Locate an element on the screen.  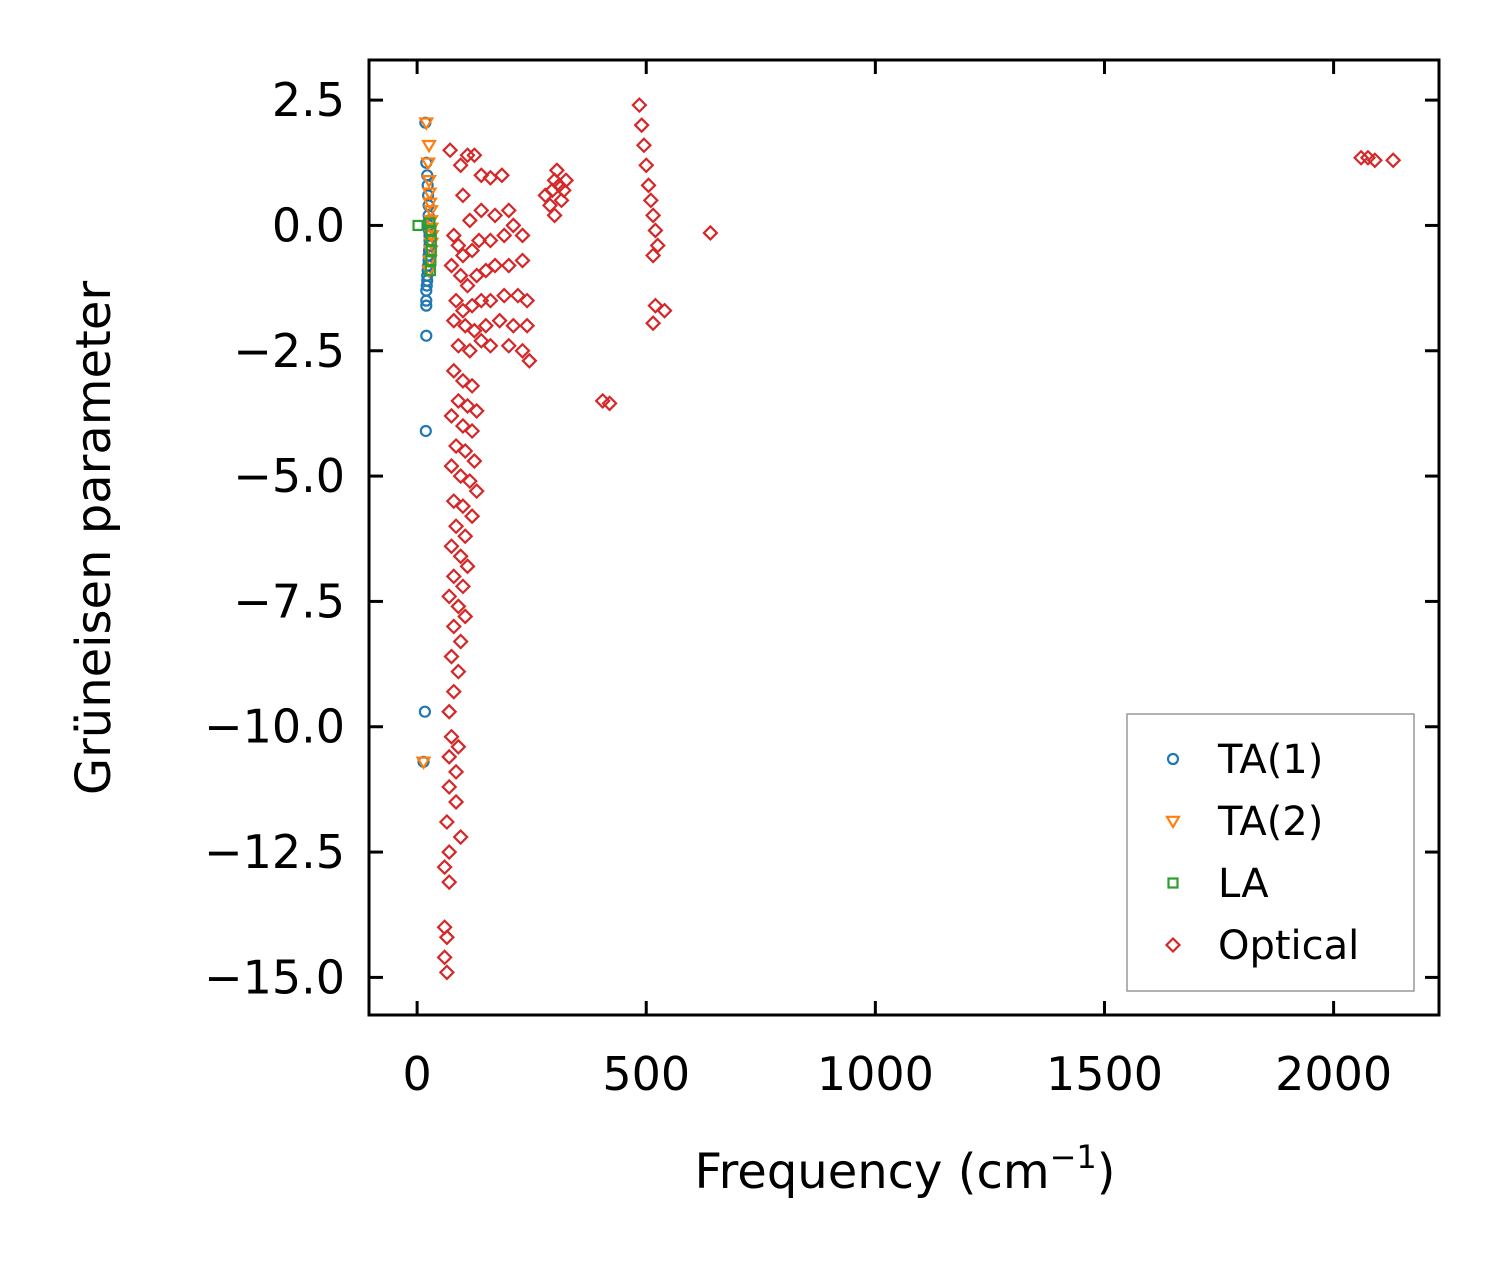
x-tick-label: 2000 is located at coordinates (1333, 1074).